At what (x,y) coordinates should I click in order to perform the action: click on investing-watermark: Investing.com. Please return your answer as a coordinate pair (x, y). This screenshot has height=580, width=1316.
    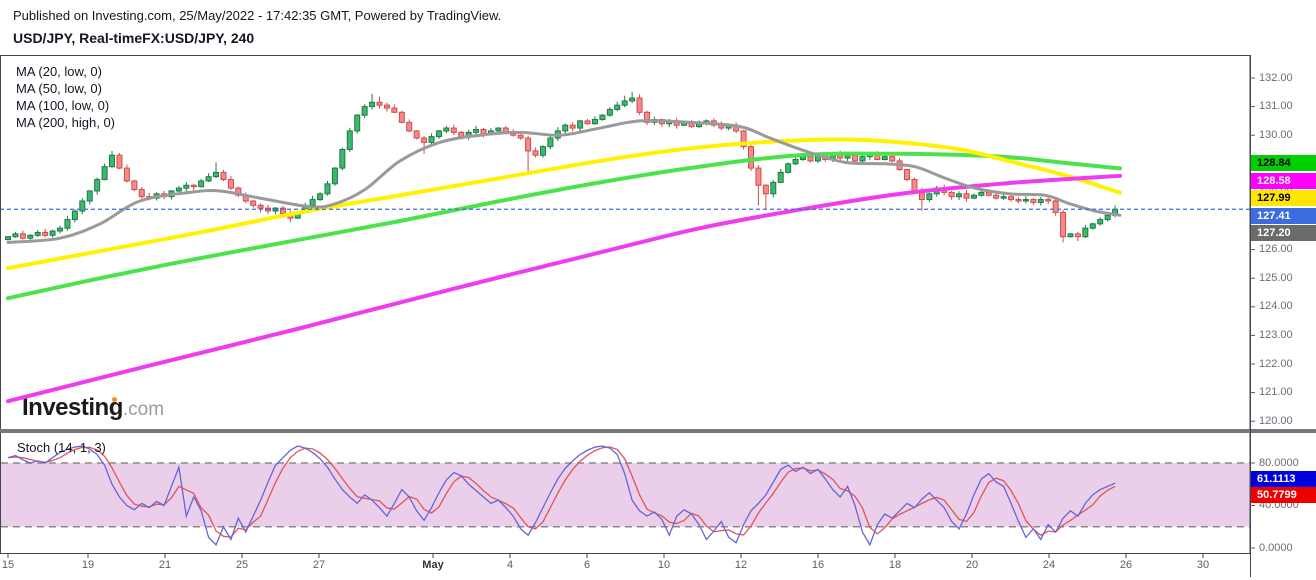
    Looking at the image, I should click on (93, 408).